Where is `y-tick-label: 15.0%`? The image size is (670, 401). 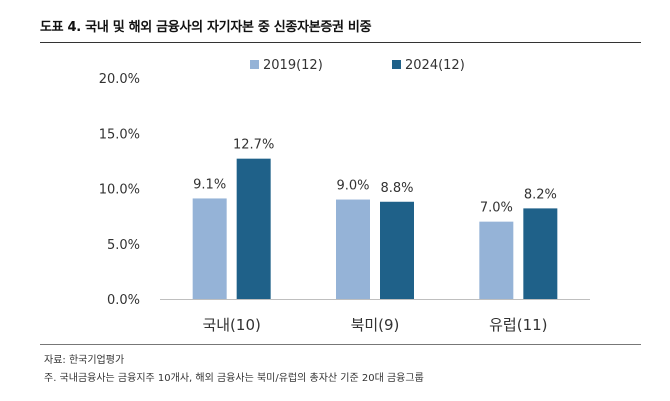 y-tick-label: 15.0% is located at coordinates (119, 134).